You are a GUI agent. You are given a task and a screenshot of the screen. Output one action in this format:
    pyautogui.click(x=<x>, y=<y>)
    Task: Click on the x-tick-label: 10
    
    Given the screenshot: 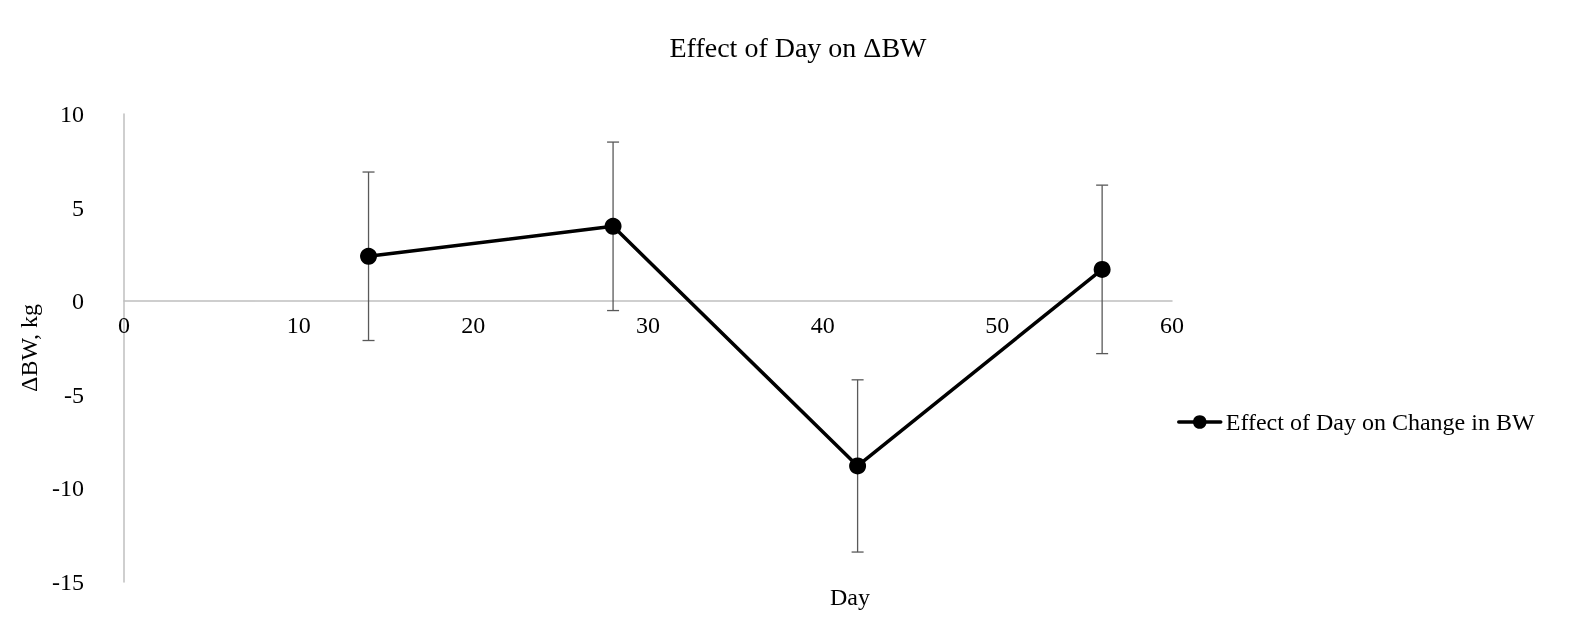 What is the action you would take?
    pyautogui.click(x=298, y=325)
    